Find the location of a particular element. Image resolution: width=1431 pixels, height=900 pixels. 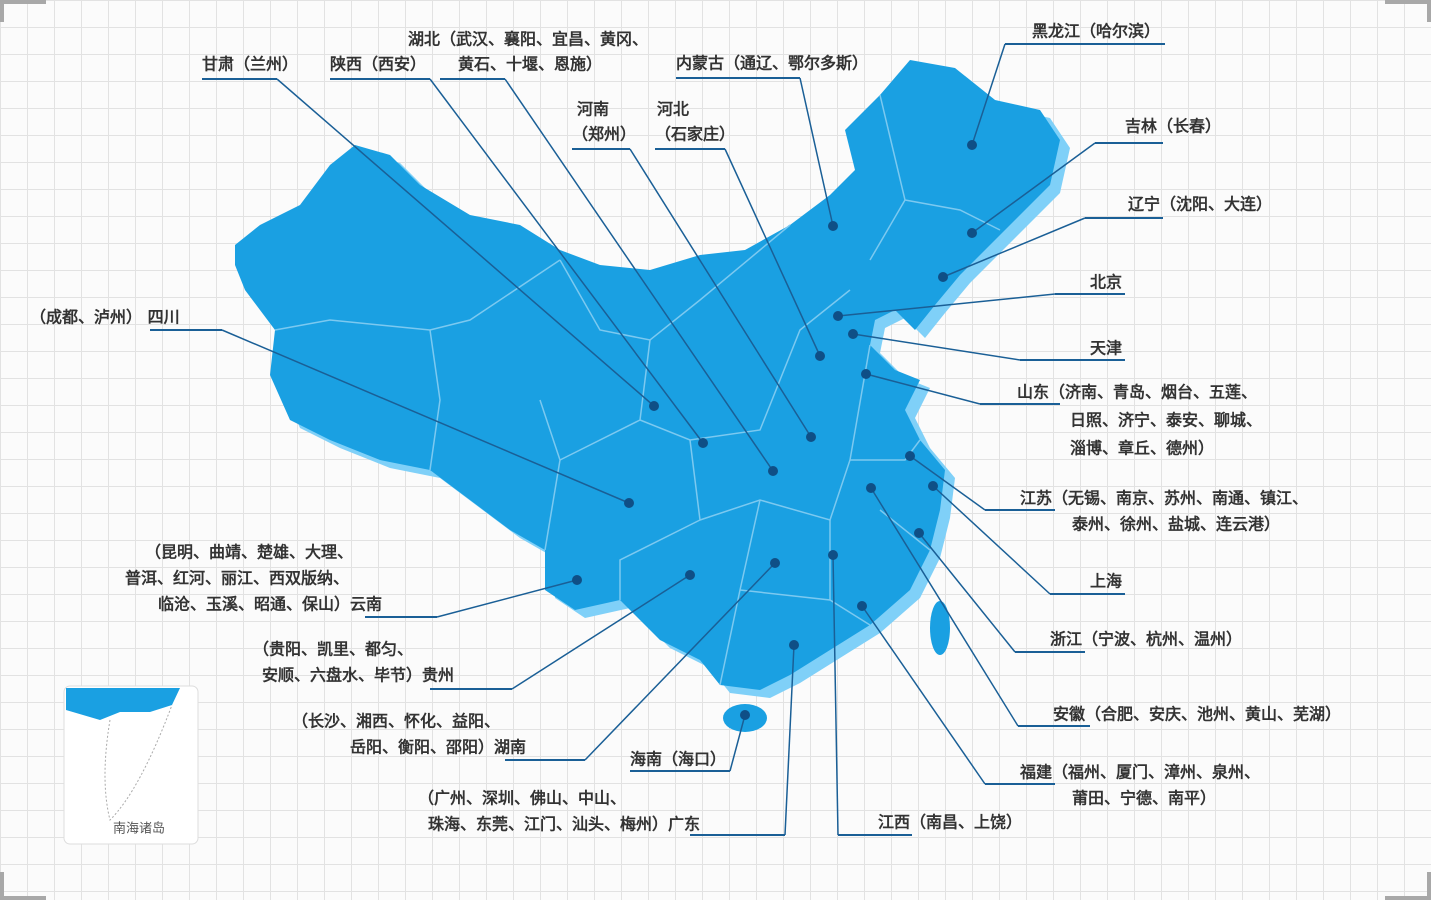

province-label: 临沧、玉溪、昭通、保山）云南 is located at coordinates (270, 604).